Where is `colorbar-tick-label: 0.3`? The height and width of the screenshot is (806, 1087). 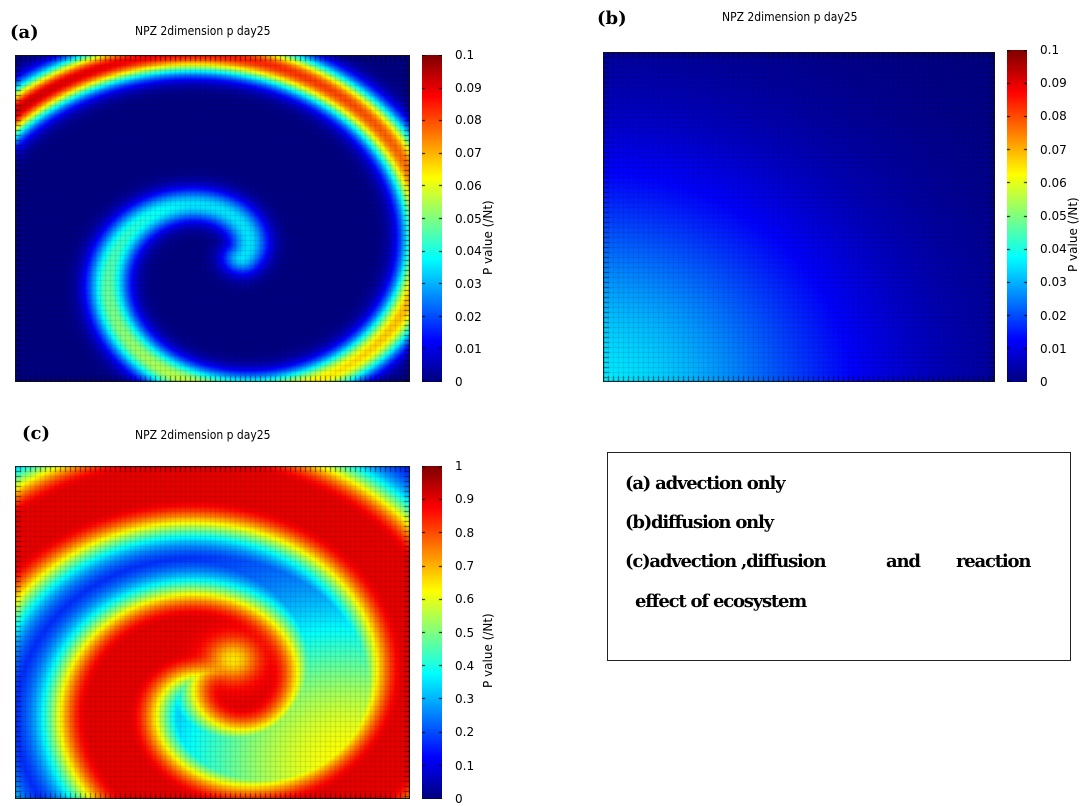
colorbar-tick-label: 0.3 is located at coordinates (465, 699).